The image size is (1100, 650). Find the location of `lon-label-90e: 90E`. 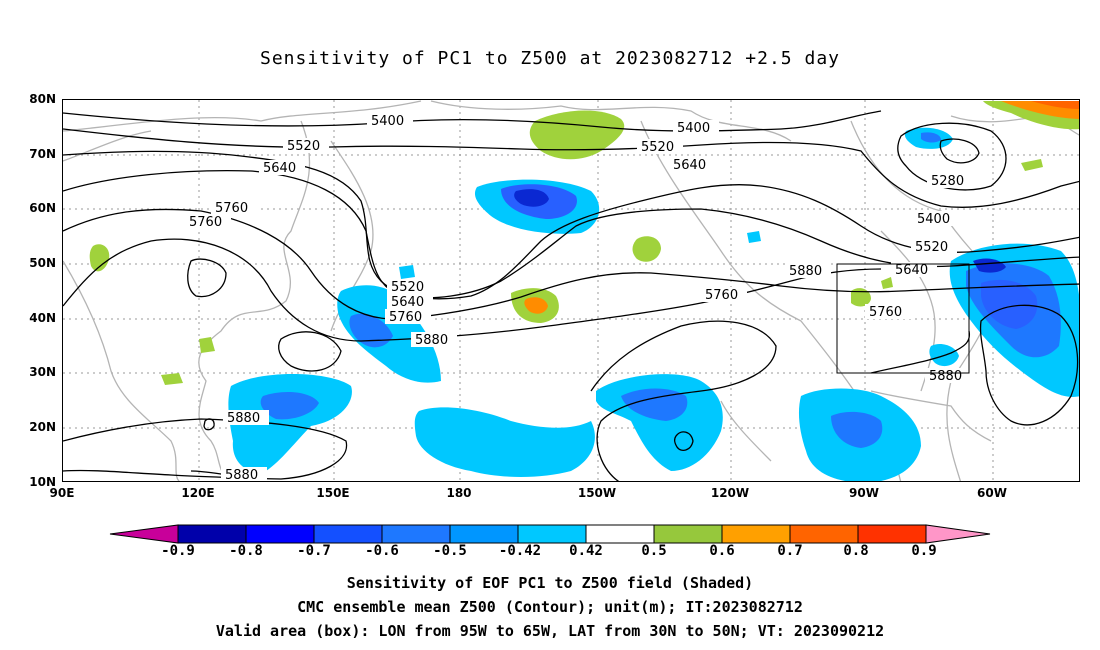

lon-label-90e: 90E is located at coordinates (62, 493).